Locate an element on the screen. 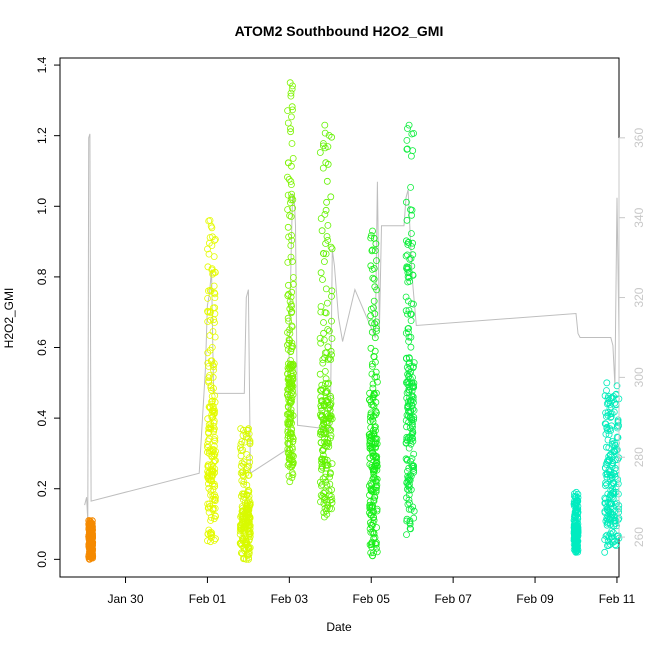  y-tick-label: 0.4 is located at coordinates (42, 417).